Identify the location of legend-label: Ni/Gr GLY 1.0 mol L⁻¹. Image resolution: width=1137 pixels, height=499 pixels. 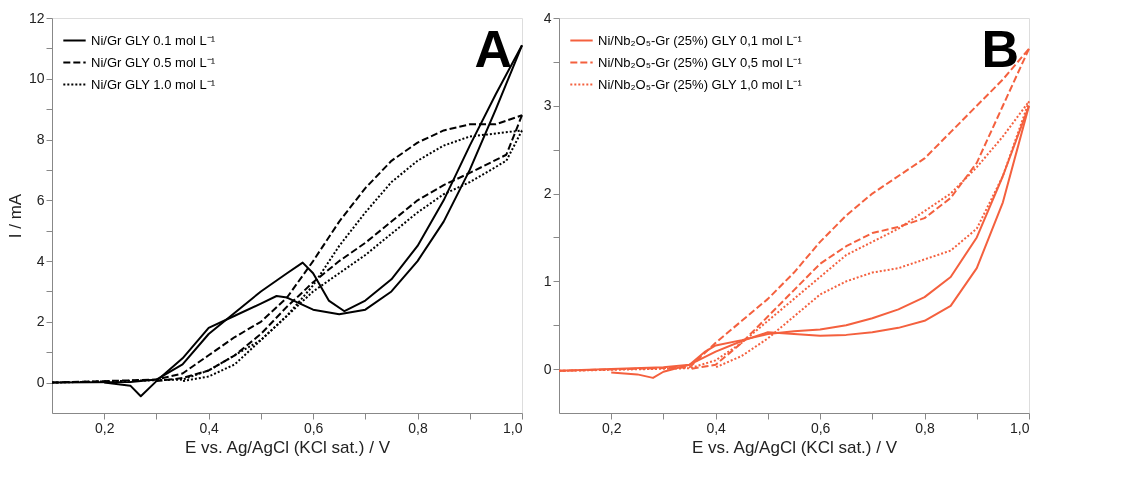
(153, 84).